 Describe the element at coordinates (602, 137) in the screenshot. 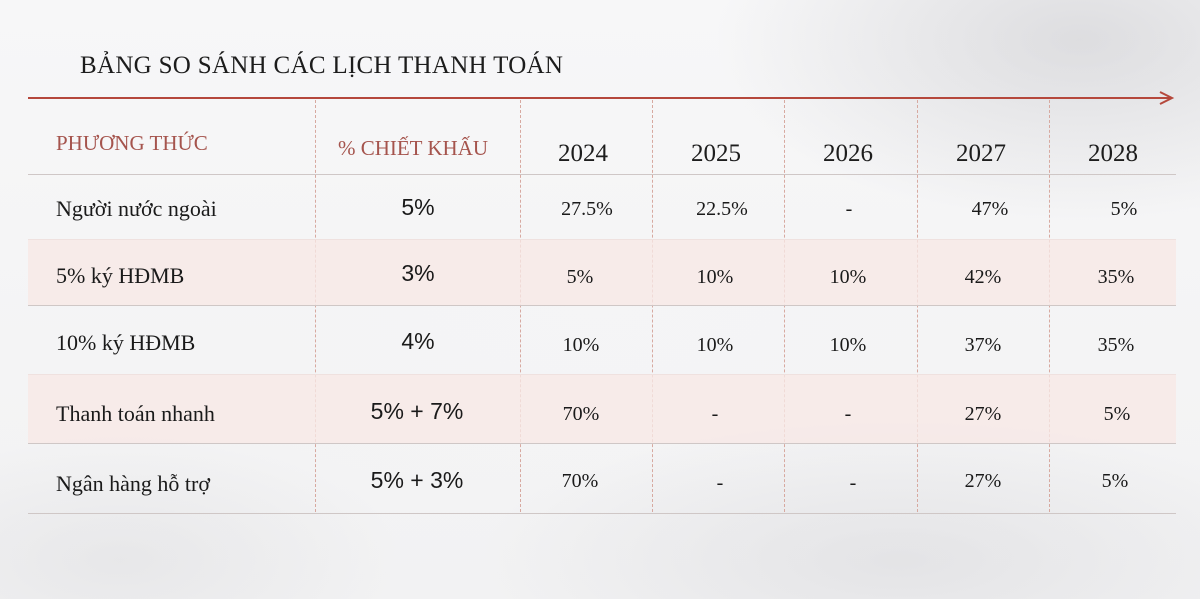

I see `table-header-row` at that location.